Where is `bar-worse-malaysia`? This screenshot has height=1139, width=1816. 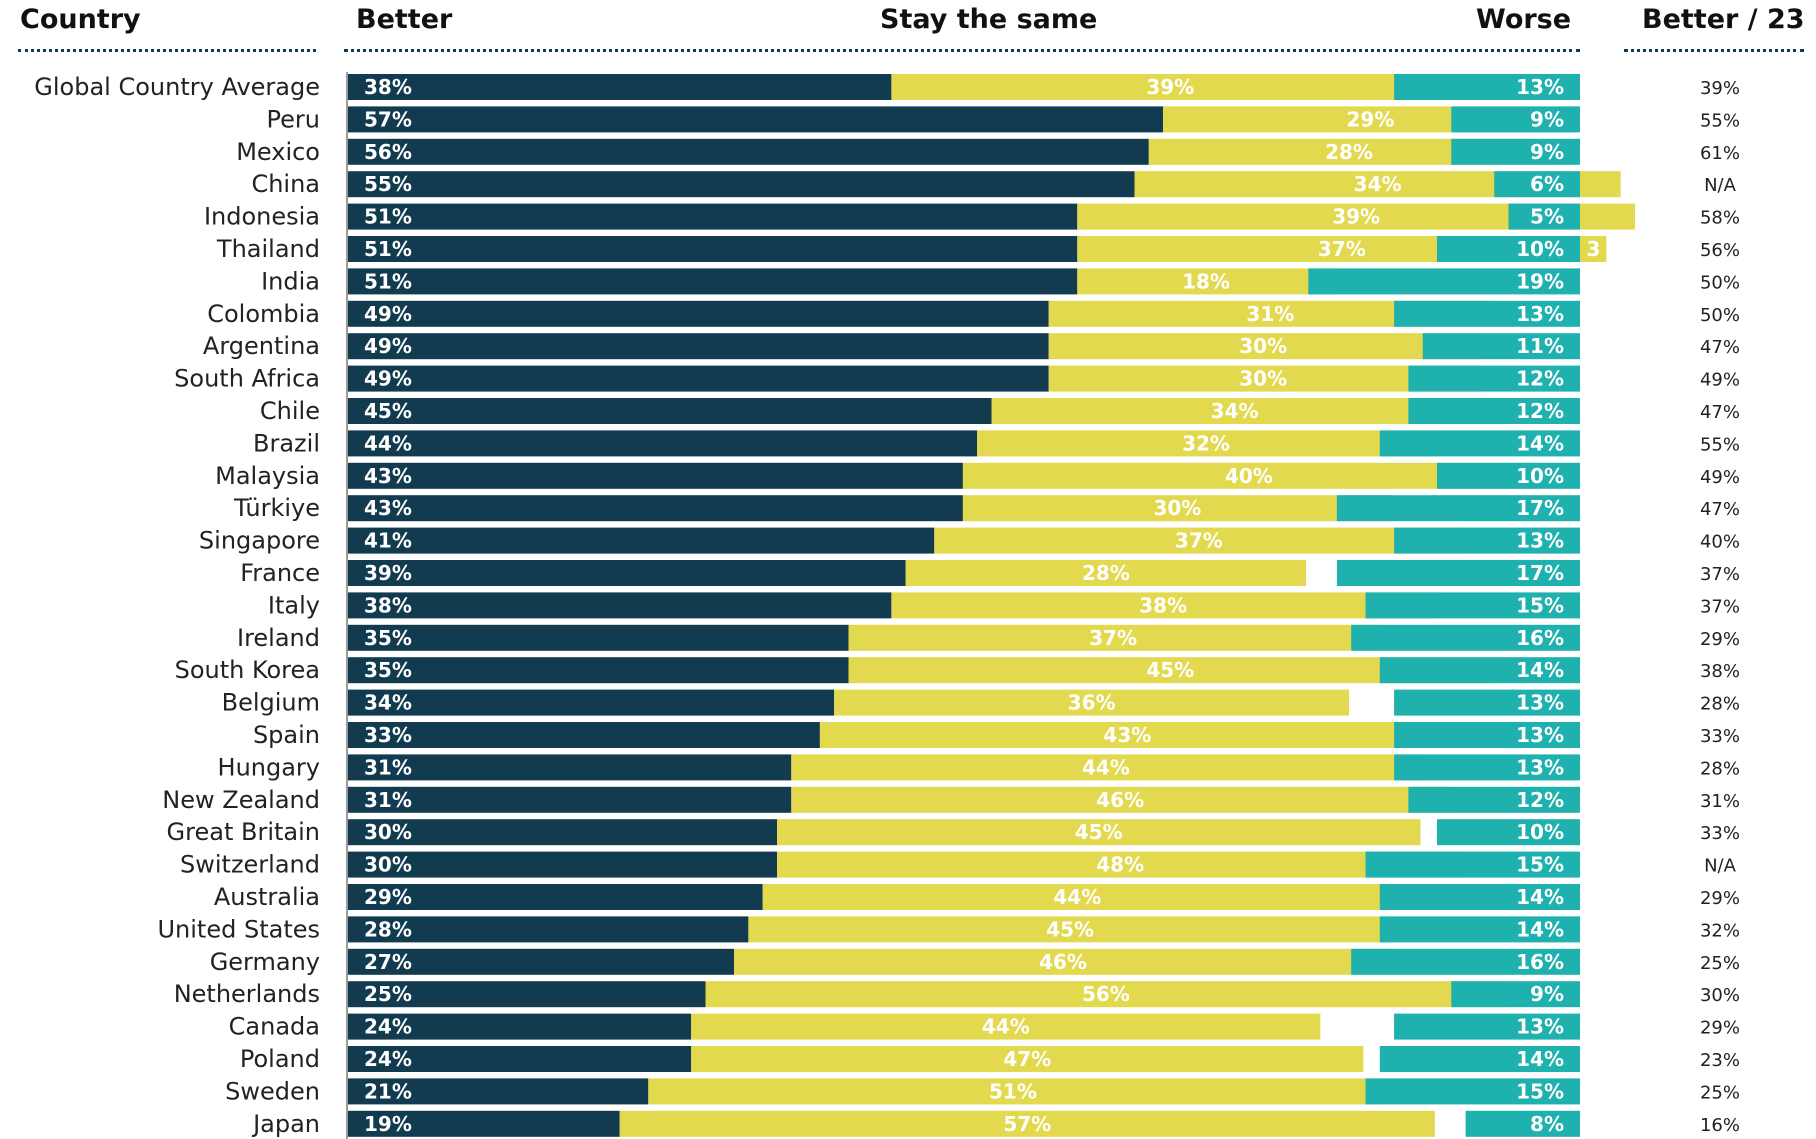 bar-worse-malaysia is located at coordinates (1508, 475).